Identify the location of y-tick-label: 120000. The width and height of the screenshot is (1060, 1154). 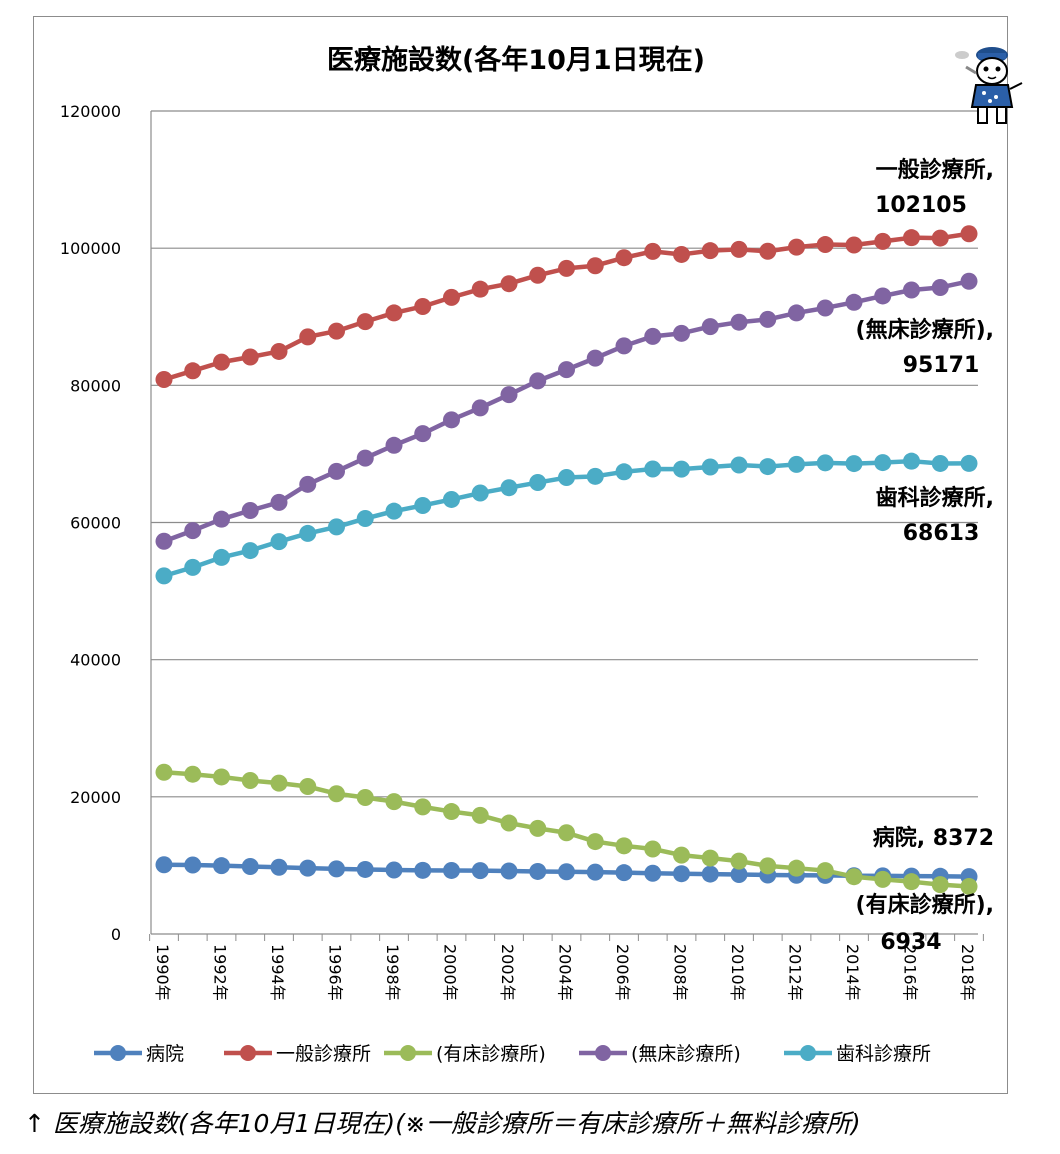
(90, 111).